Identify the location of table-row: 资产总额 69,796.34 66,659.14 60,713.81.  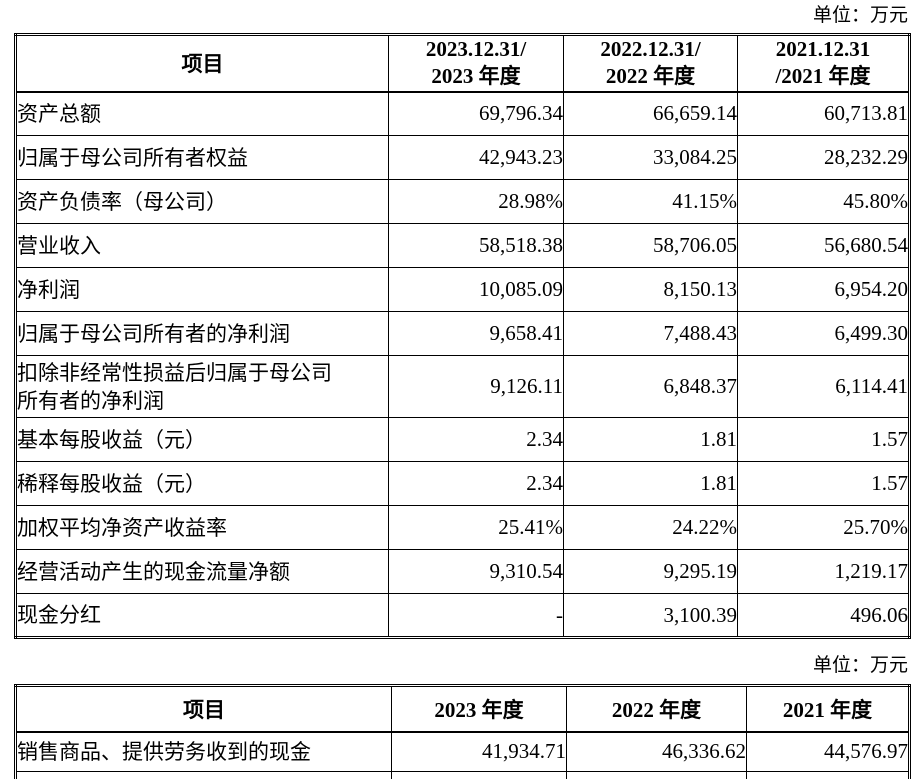
(462, 113).